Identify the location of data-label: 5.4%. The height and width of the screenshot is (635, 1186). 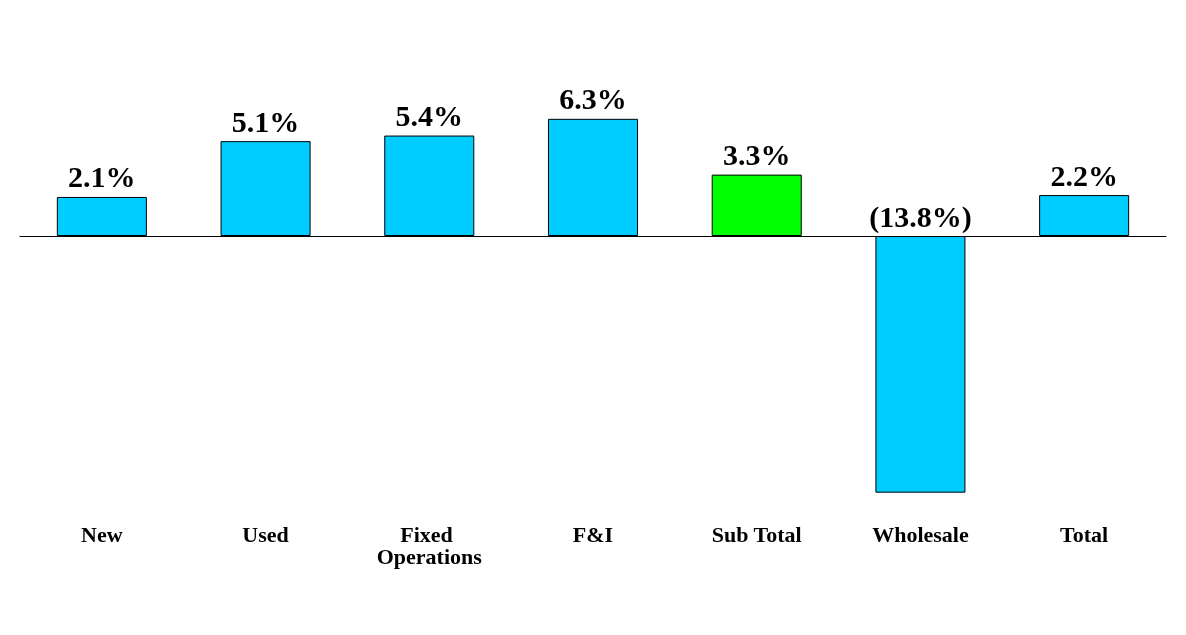
(429, 116).